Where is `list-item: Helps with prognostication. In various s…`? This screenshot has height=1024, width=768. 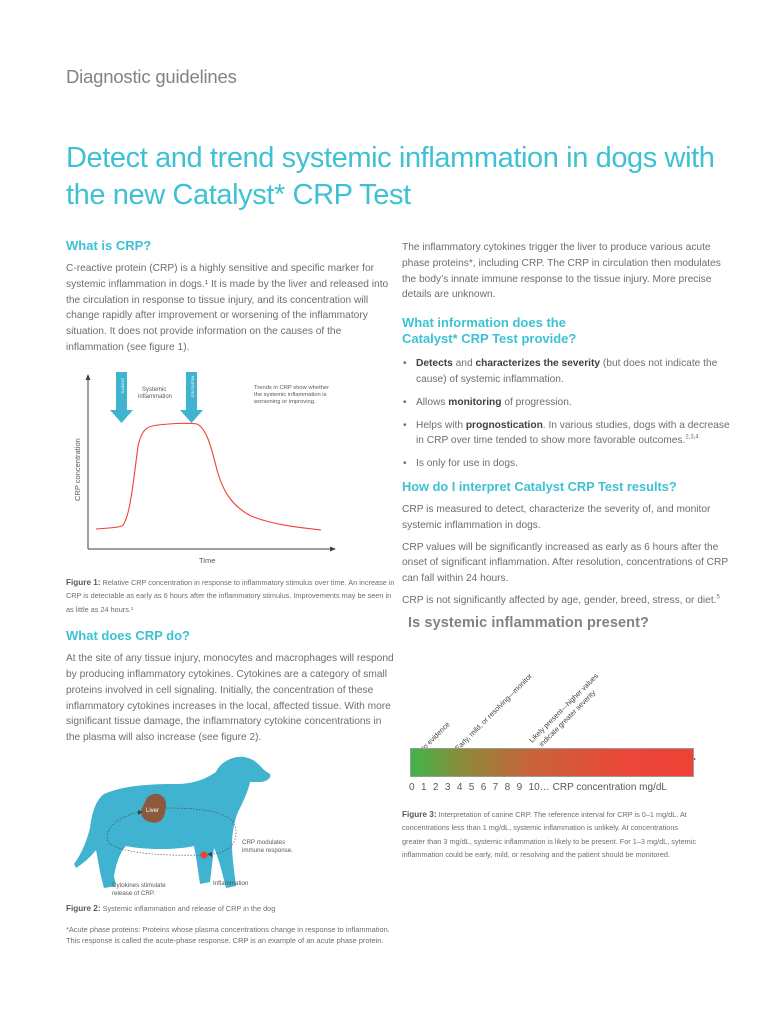 list-item: Helps with prognostication. In various s… is located at coordinates (567, 434).